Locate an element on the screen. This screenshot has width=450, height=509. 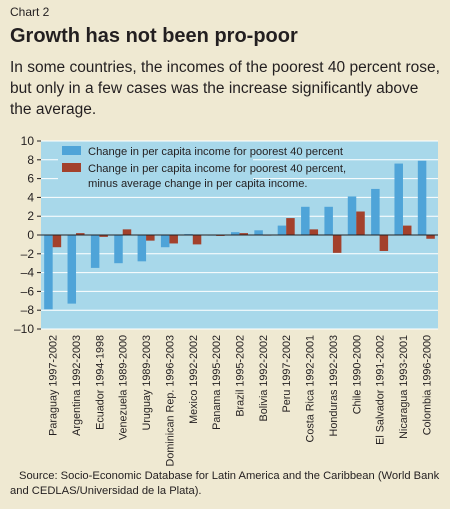
x-tick-label: Costa Rica 1992-2001 is located at coordinates (311, 388).